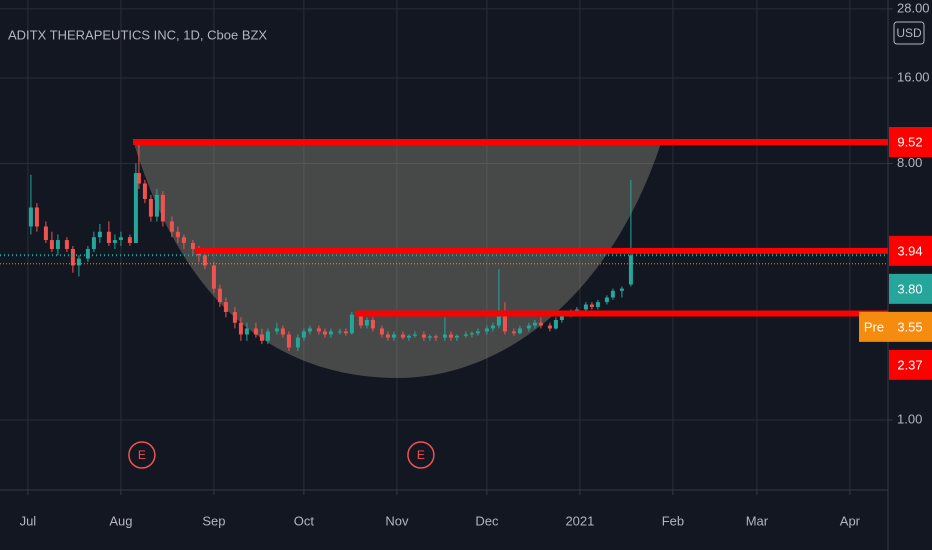  Describe the element at coordinates (397, 520) in the screenshot. I see `x-tick-label: Nov` at that location.